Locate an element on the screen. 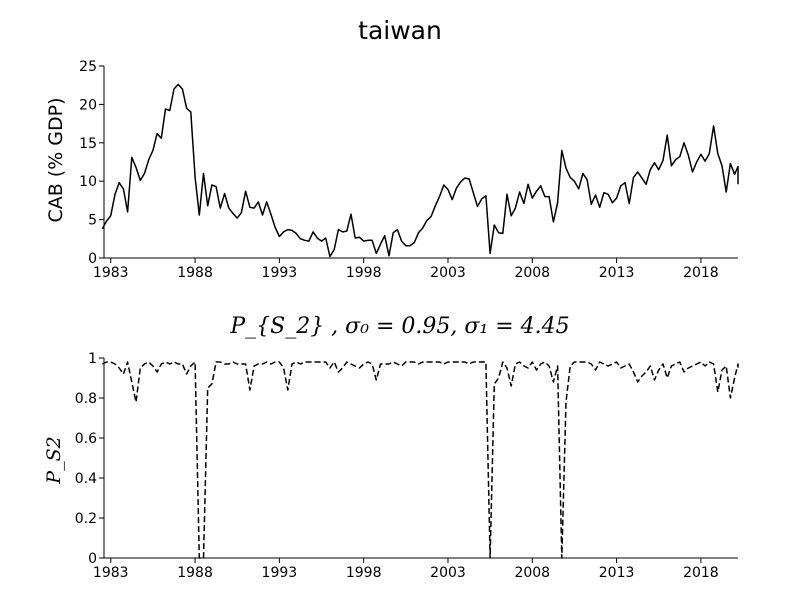  bottom-y-tick-label: 0 is located at coordinates (92, 559).